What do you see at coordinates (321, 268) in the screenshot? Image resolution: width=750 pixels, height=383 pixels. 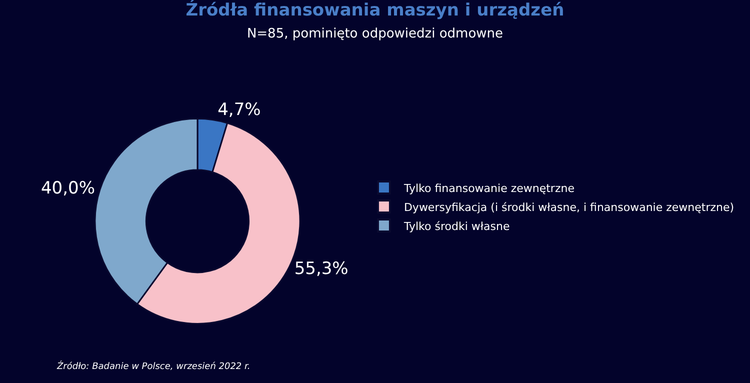 I see `data-label: 55,3%` at bounding box center [321, 268].